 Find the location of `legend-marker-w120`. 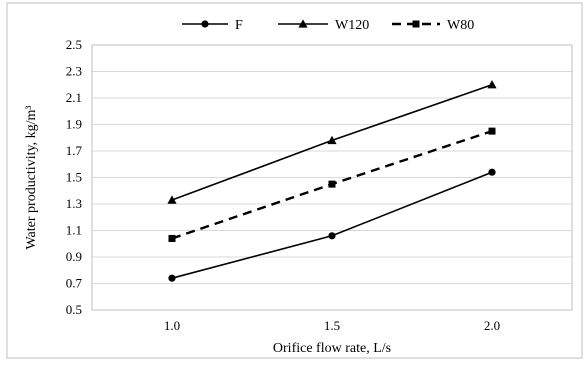

legend-marker-w120 is located at coordinates (303, 23).